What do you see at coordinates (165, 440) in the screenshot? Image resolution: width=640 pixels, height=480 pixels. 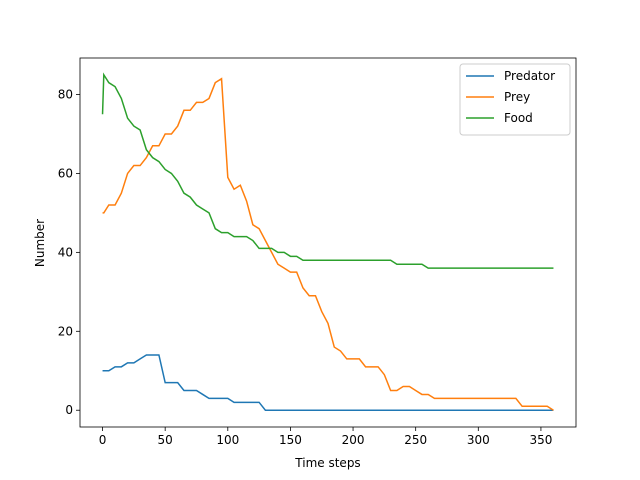 I see `x-tick-label: 50` at bounding box center [165, 440].